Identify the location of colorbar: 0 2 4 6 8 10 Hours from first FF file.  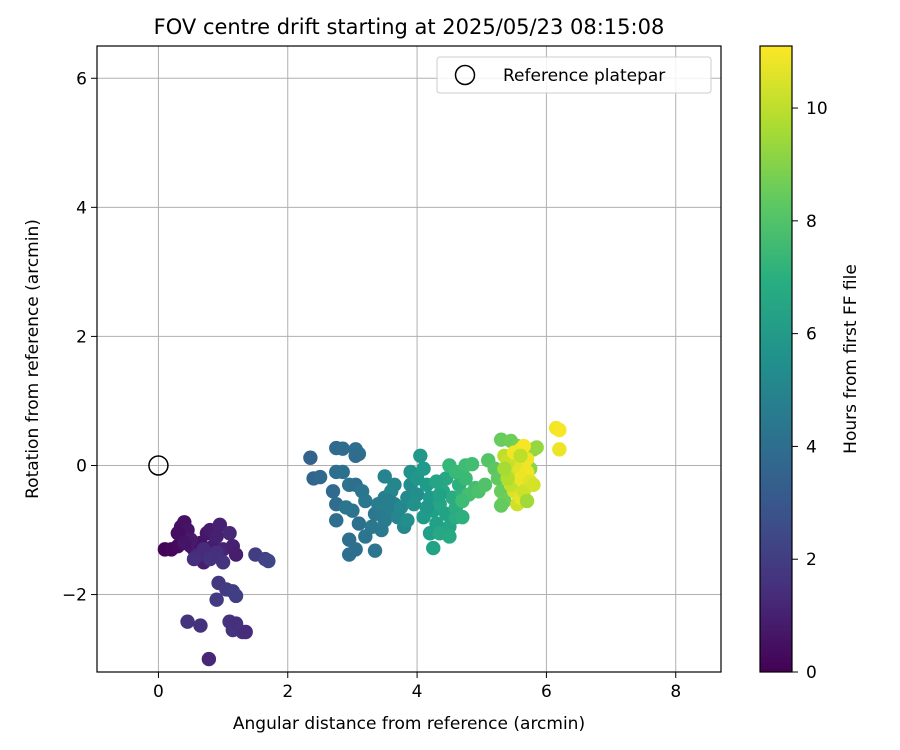
(810, 364).